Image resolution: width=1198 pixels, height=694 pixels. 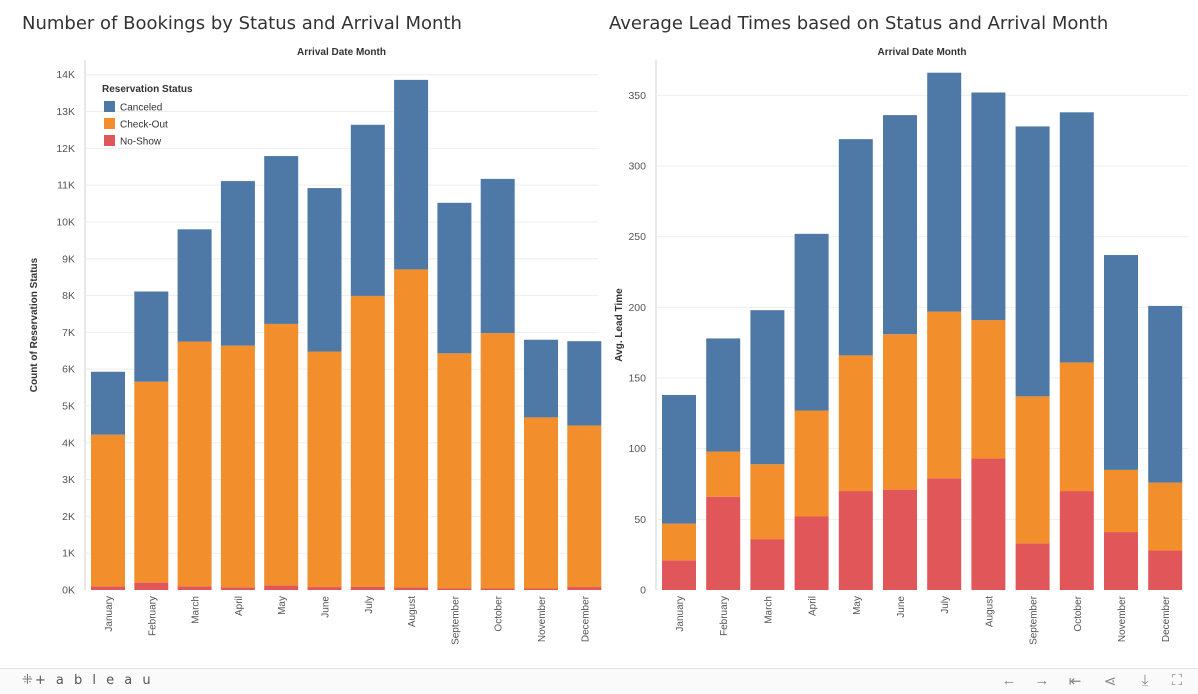 I want to click on lead-bar-check-out-march, so click(x=767, y=502).